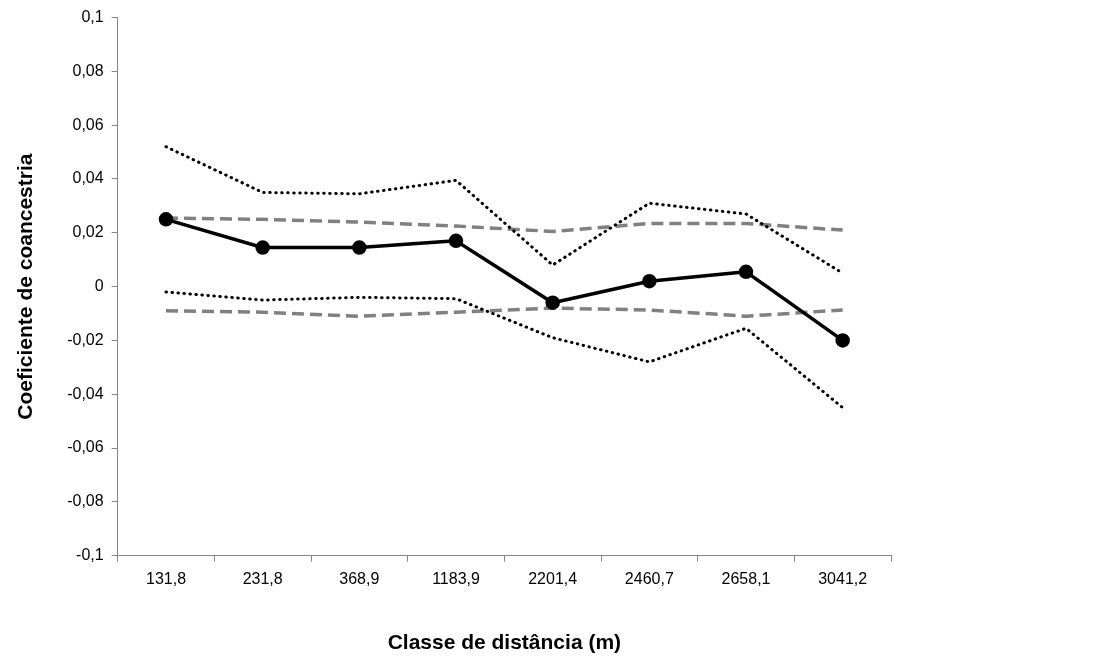 The image size is (1101, 670). I want to click on y-tick-label: -0,1, so click(90, 555).